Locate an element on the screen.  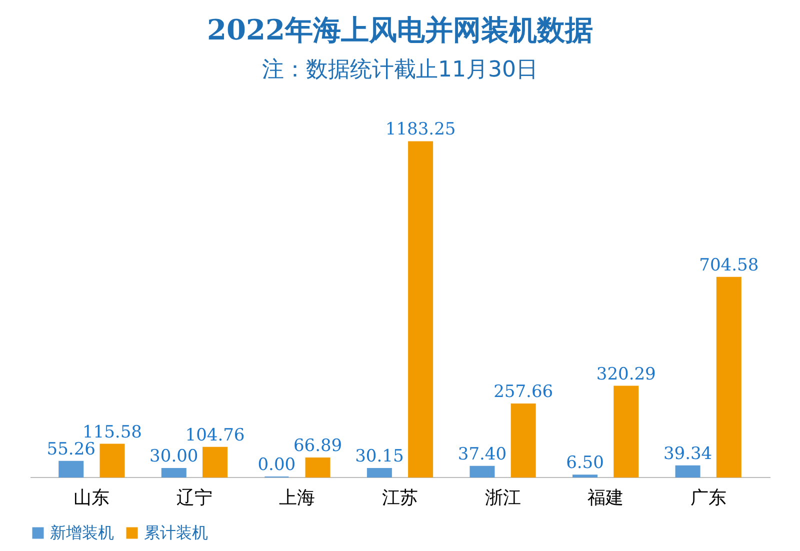
x-tick-label: 福建 is located at coordinates (606, 498).